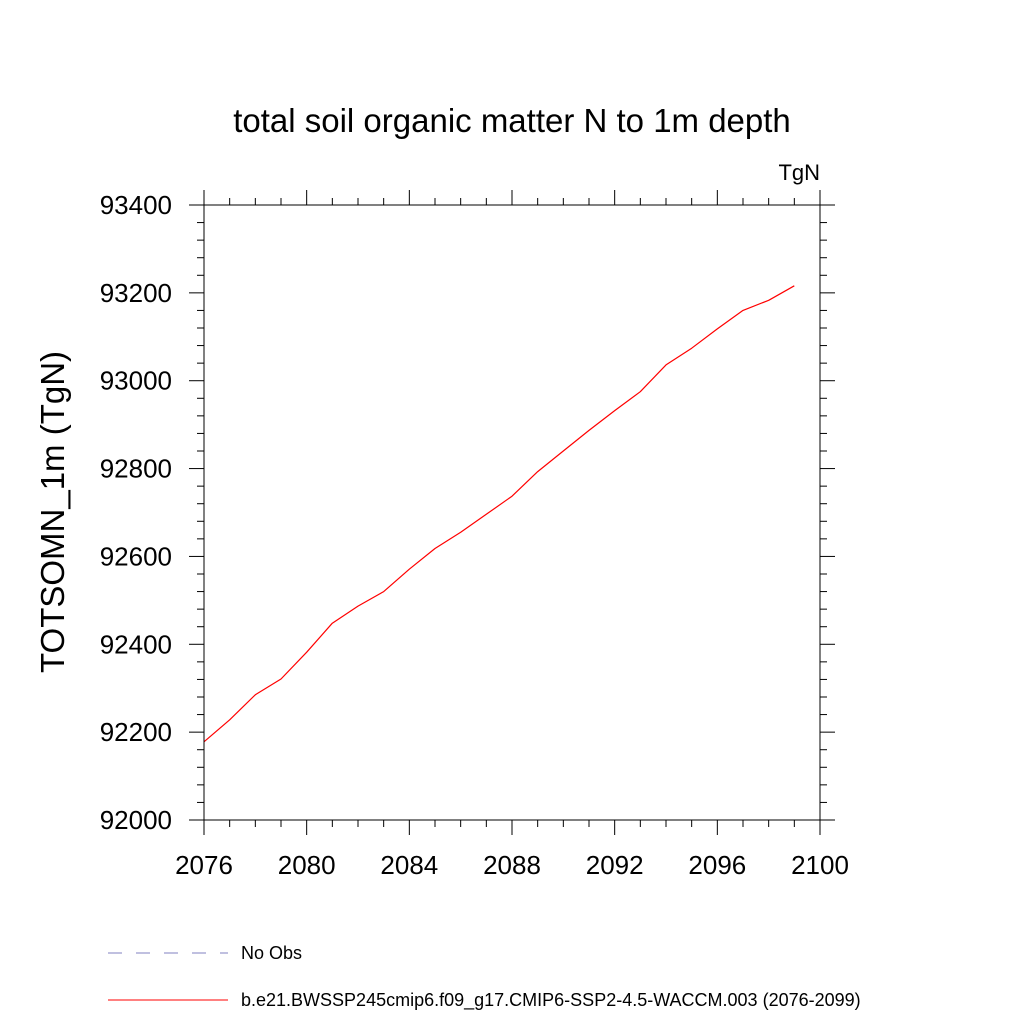 The width and height of the screenshot is (1024, 1024). What do you see at coordinates (136, 293) in the screenshot?
I see `y-tick-label: 93200` at bounding box center [136, 293].